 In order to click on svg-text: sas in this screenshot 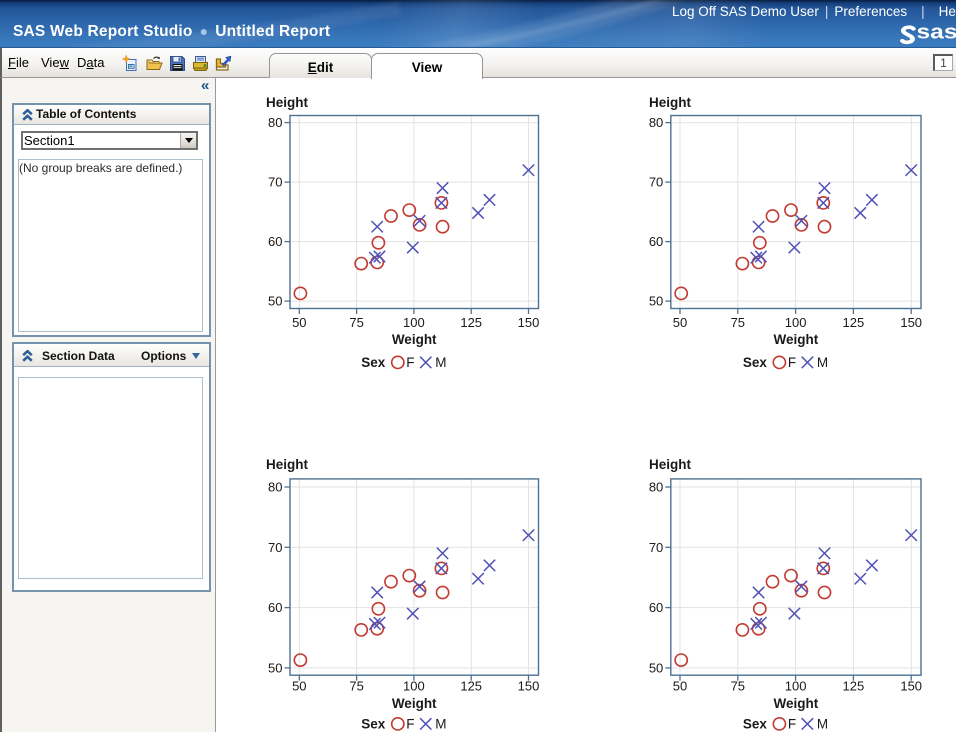, I will do `click(936, 33)`.